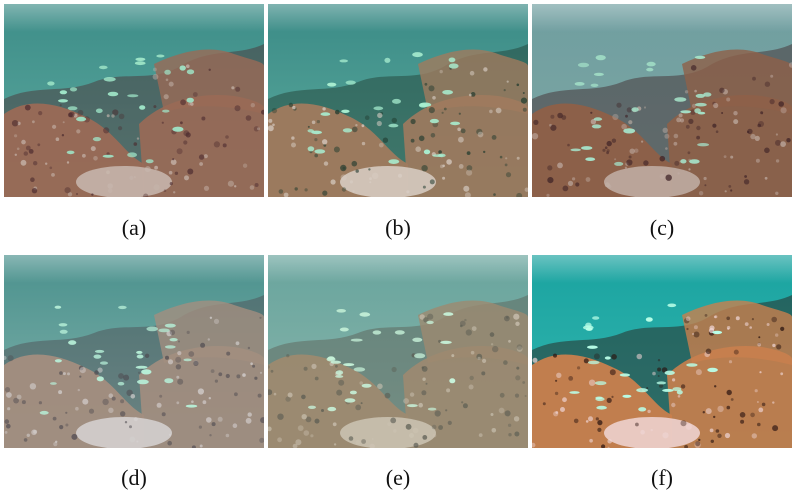 Image resolution: width=800 pixels, height=499 pixels. What do you see at coordinates (662, 100) in the screenshot?
I see `panel-c-image` at bounding box center [662, 100].